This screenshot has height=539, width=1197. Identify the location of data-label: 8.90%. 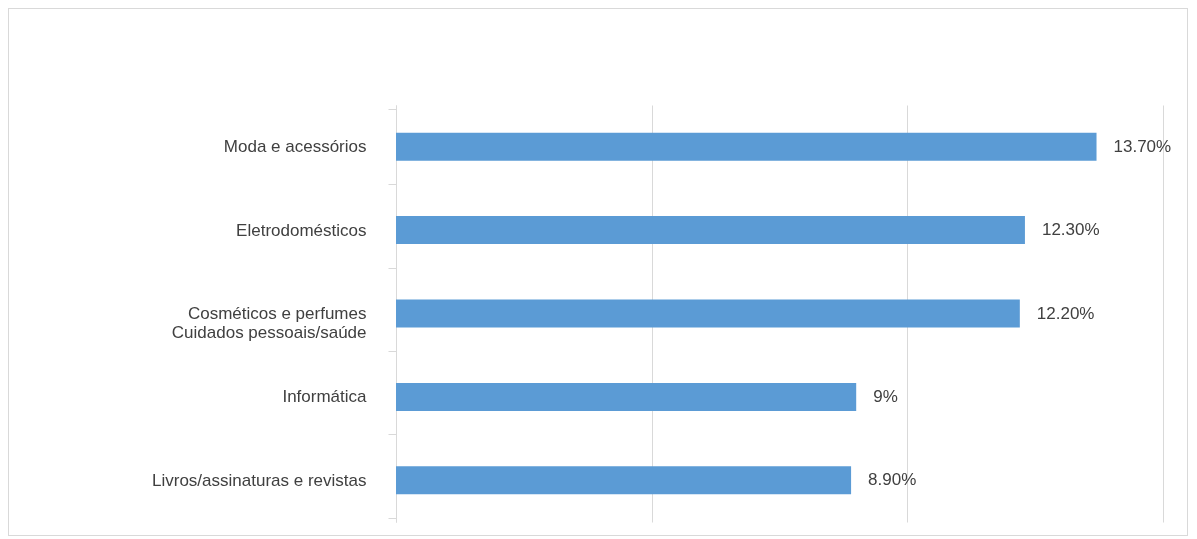
(892, 480).